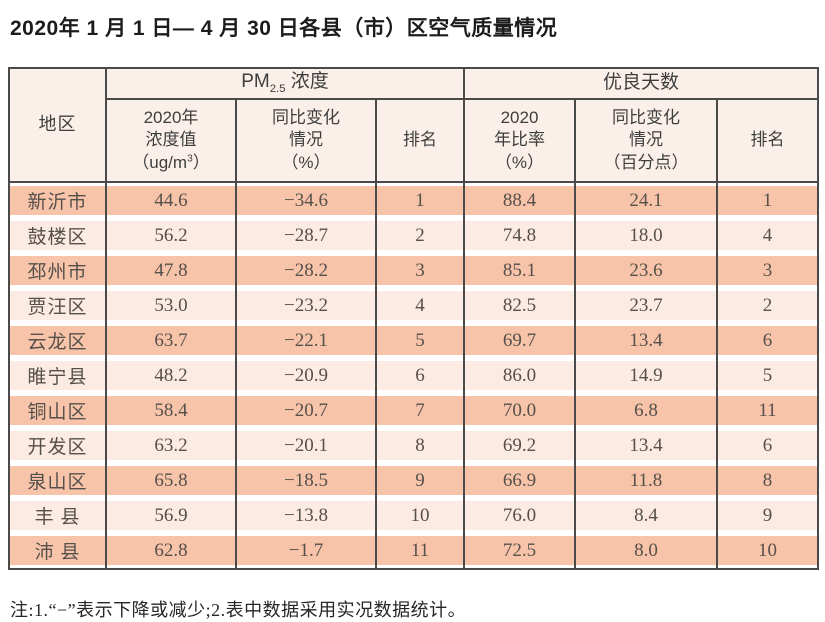 The image size is (825, 622). I want to click on value-cell: 70.0, so click(519, 410).